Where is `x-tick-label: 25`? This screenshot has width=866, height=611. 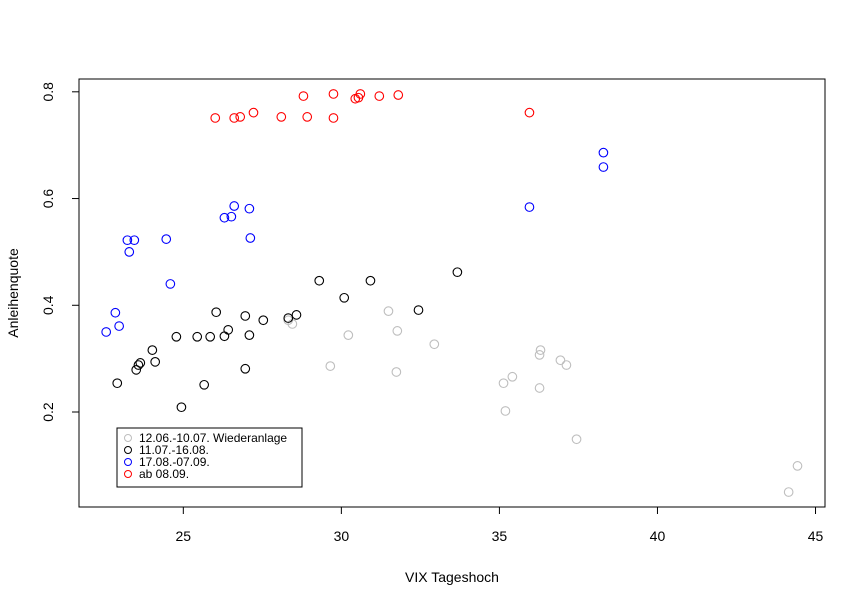 x-tick-label: 25 is located at coordinates (184, 536).